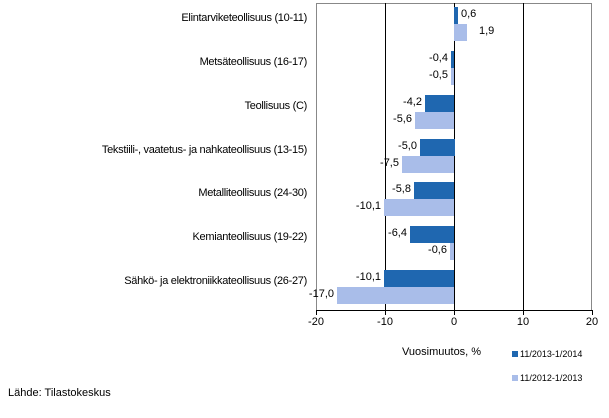  Describe the element at coordinates (316, 322) in the screenshot. I see `x-tick-label: -20` at that location.